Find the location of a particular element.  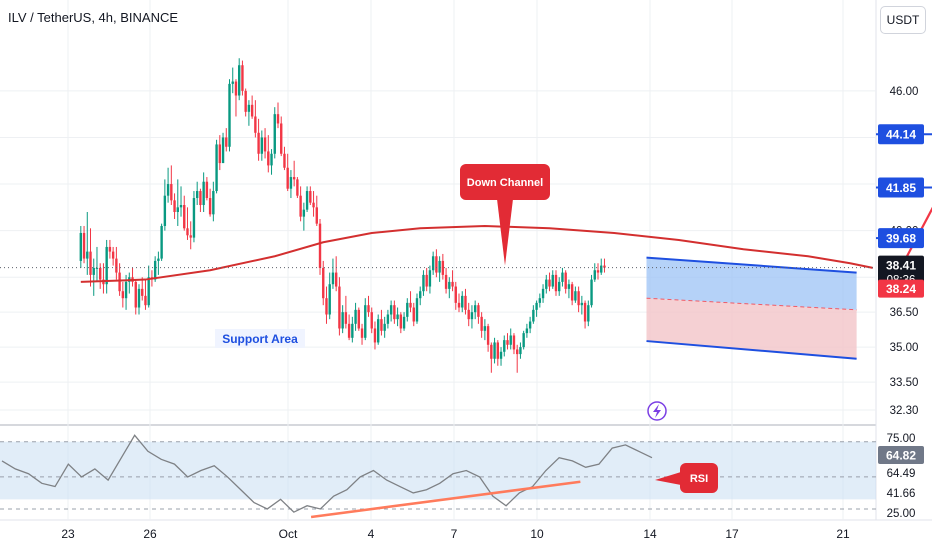

channel-upper-zone is located at coordinates (751, 283).